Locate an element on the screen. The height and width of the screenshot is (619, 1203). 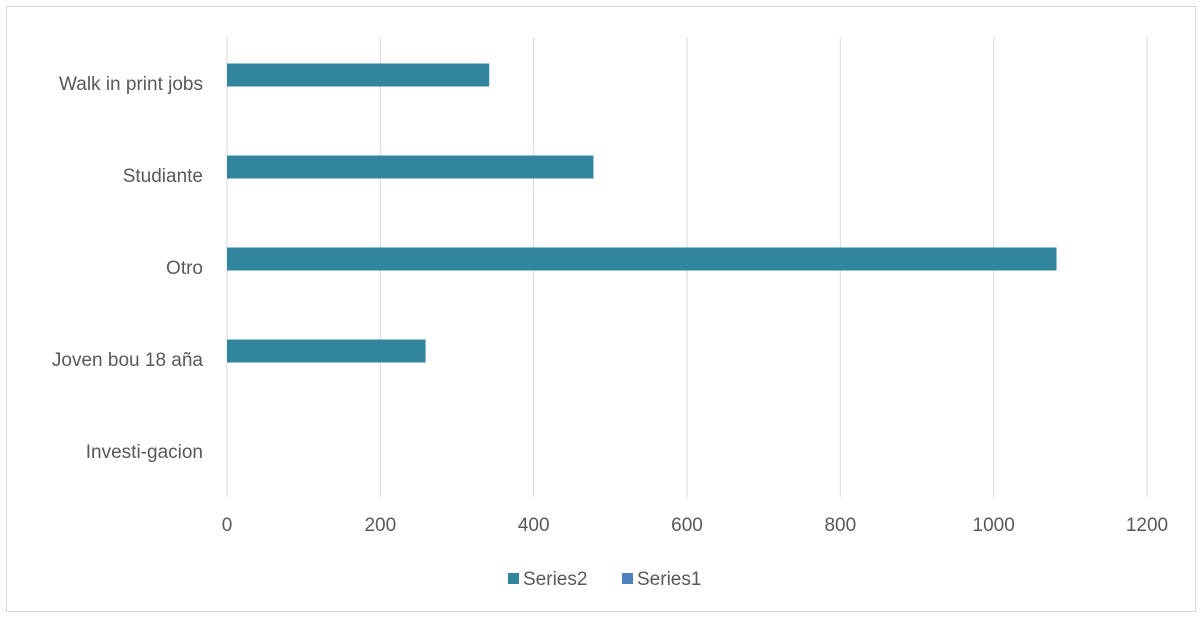
x-tick-label: 200 is located at coordinates (380, 525).